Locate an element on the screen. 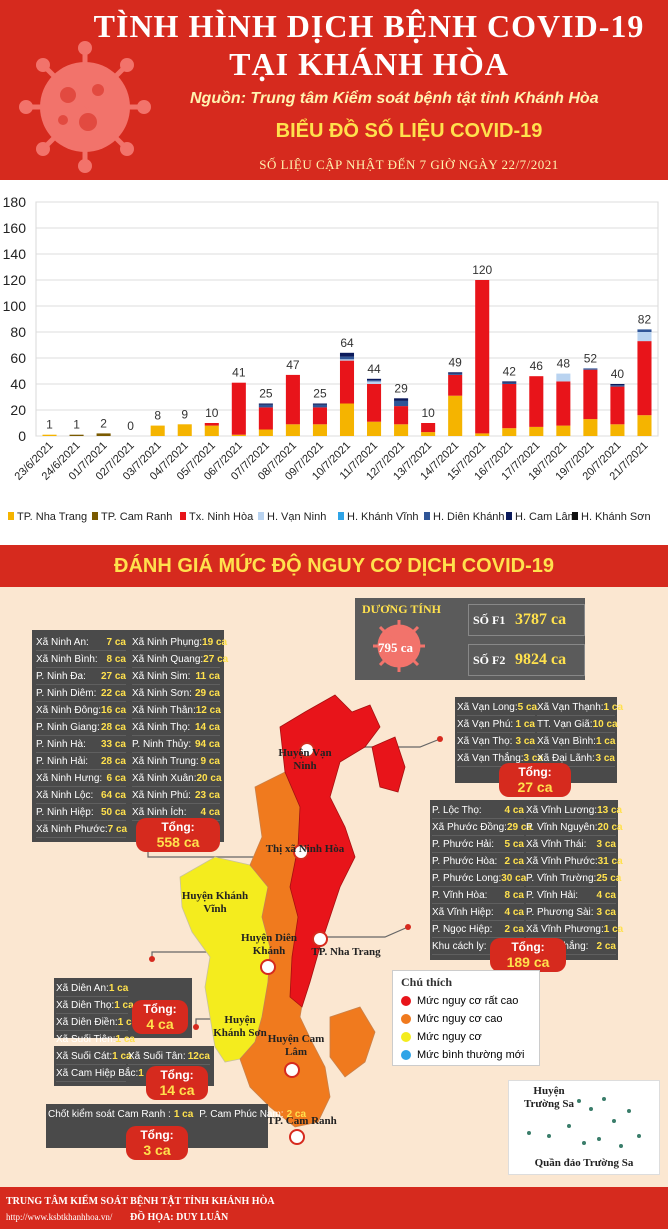 The image size is (668, 1229). data-label: 29 is located at coordinates (401, 388).